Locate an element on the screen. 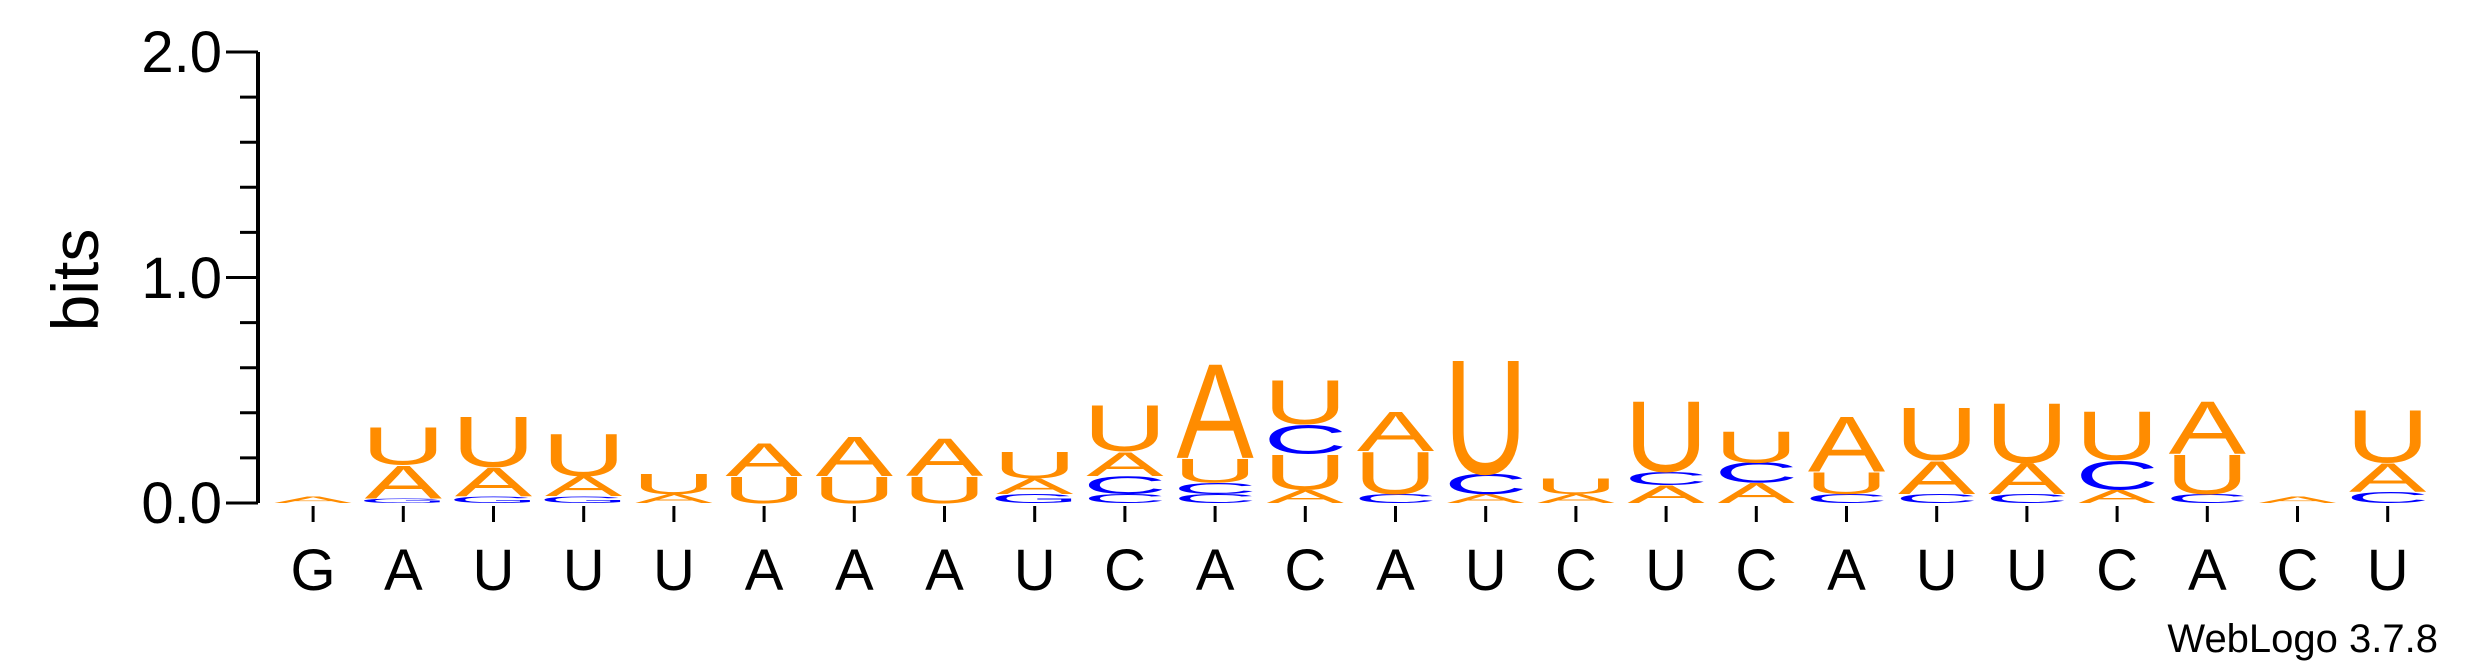 This screenshot has height=667, width=2475. logo-letter-C-pos21-2: C is located at coordinates (2117, 476).